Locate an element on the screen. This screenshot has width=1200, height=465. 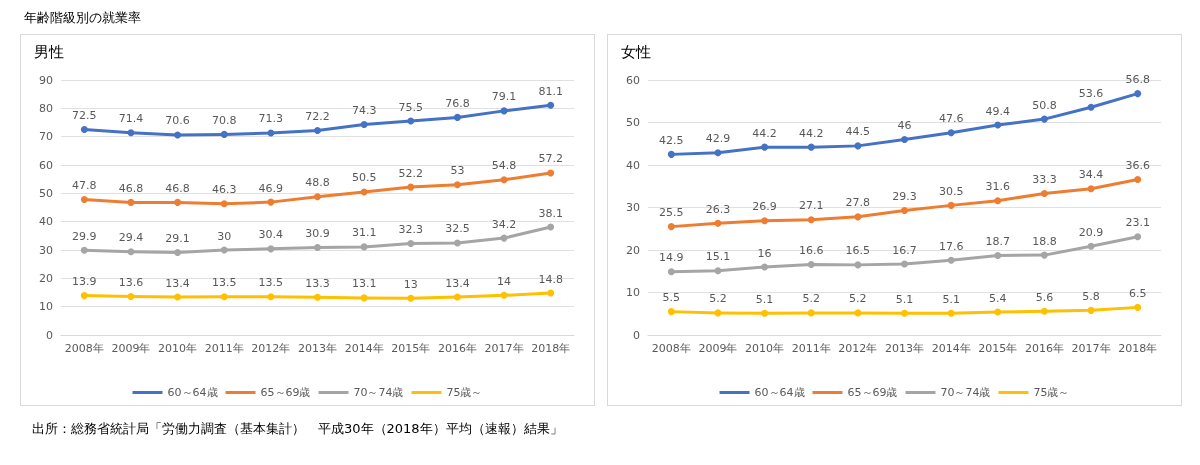
data-label: 6.5 is located at coordinates (1137, 293).